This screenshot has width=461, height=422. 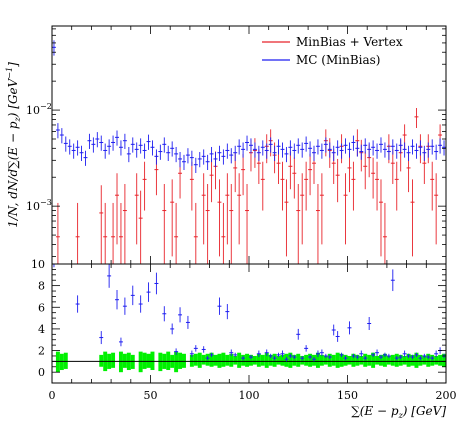 I want to click on y-tick-label-ratio: 8, so click(x=41, y=286).